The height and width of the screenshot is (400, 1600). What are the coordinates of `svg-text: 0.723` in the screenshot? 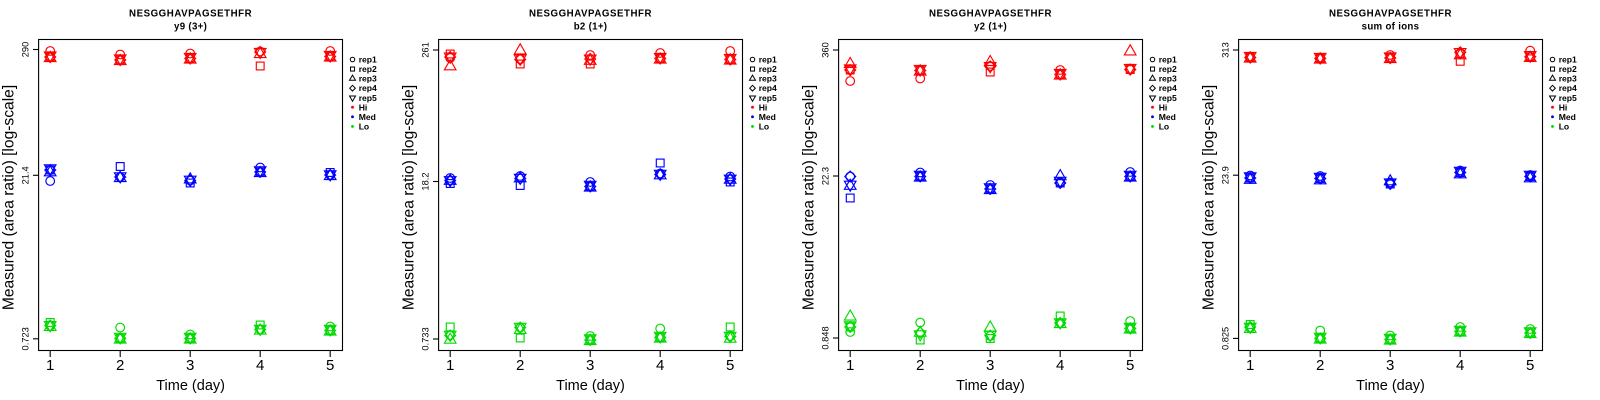 It's located at (25, 338).